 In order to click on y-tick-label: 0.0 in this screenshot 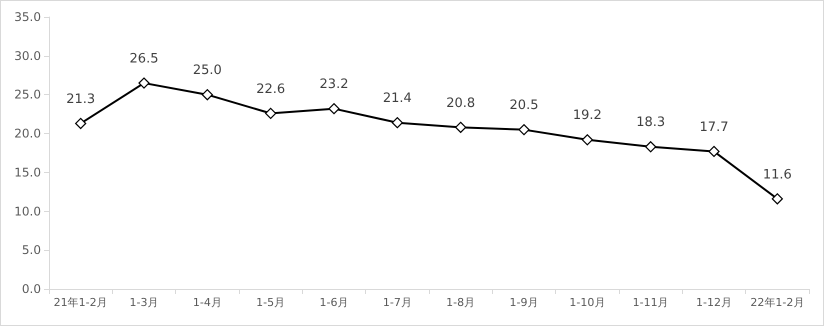, I will do `click(31, 289)`.